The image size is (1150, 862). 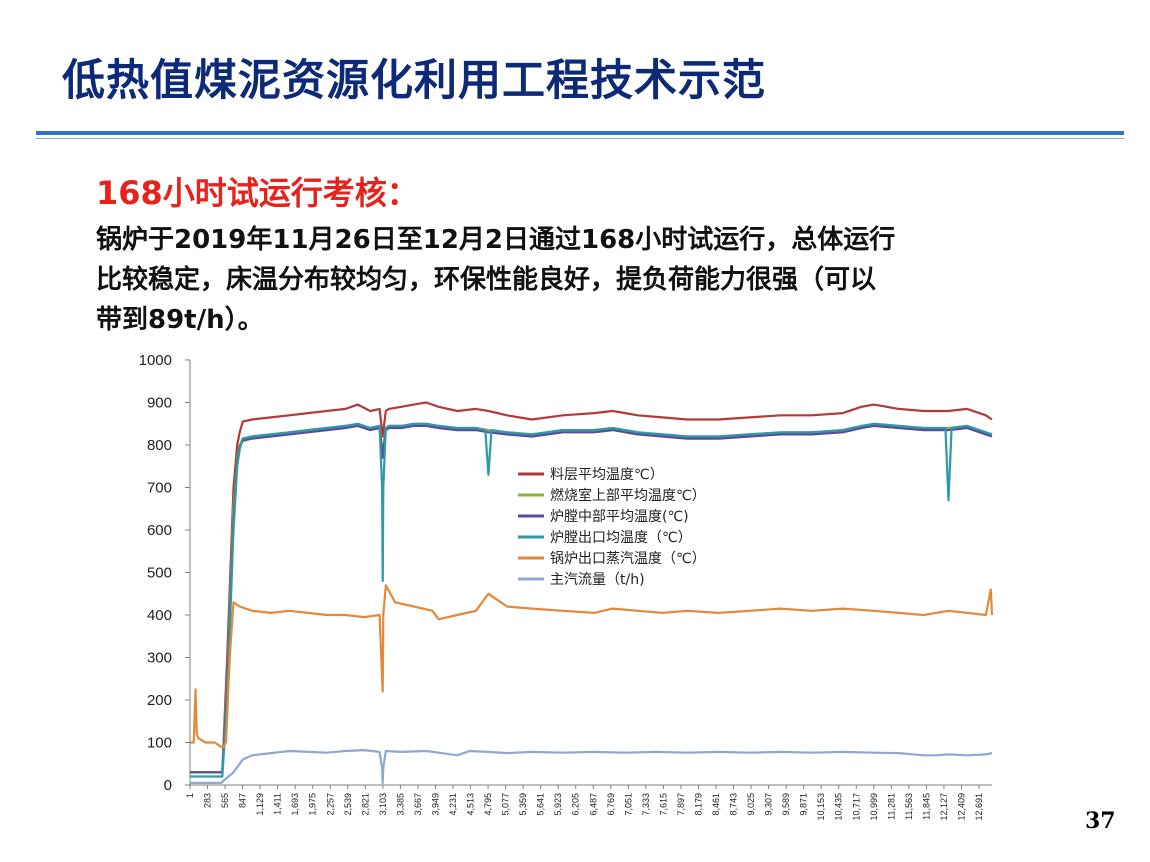 What do you see at coordinates (1100, 821) in the screenshot?
I see `page-number: 37` at bounding box center [1100, 821].